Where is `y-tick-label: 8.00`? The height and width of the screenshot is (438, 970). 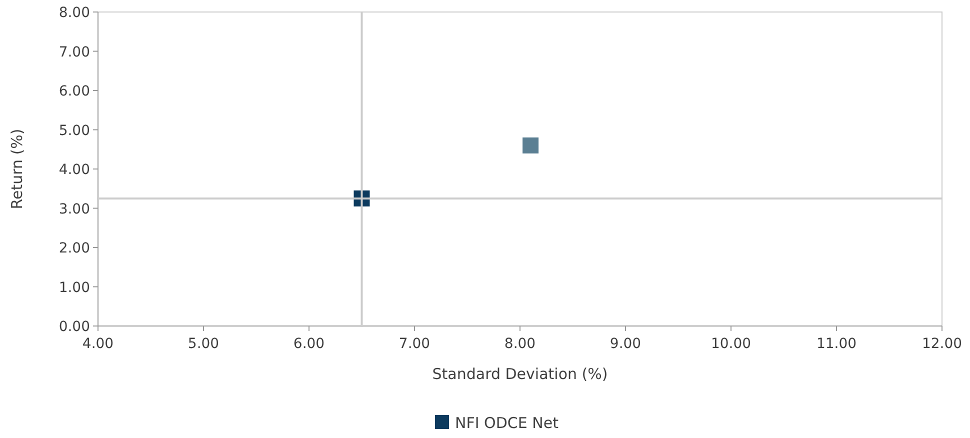 y-tick-label: 8.00 is located at coordinates (74, 13).